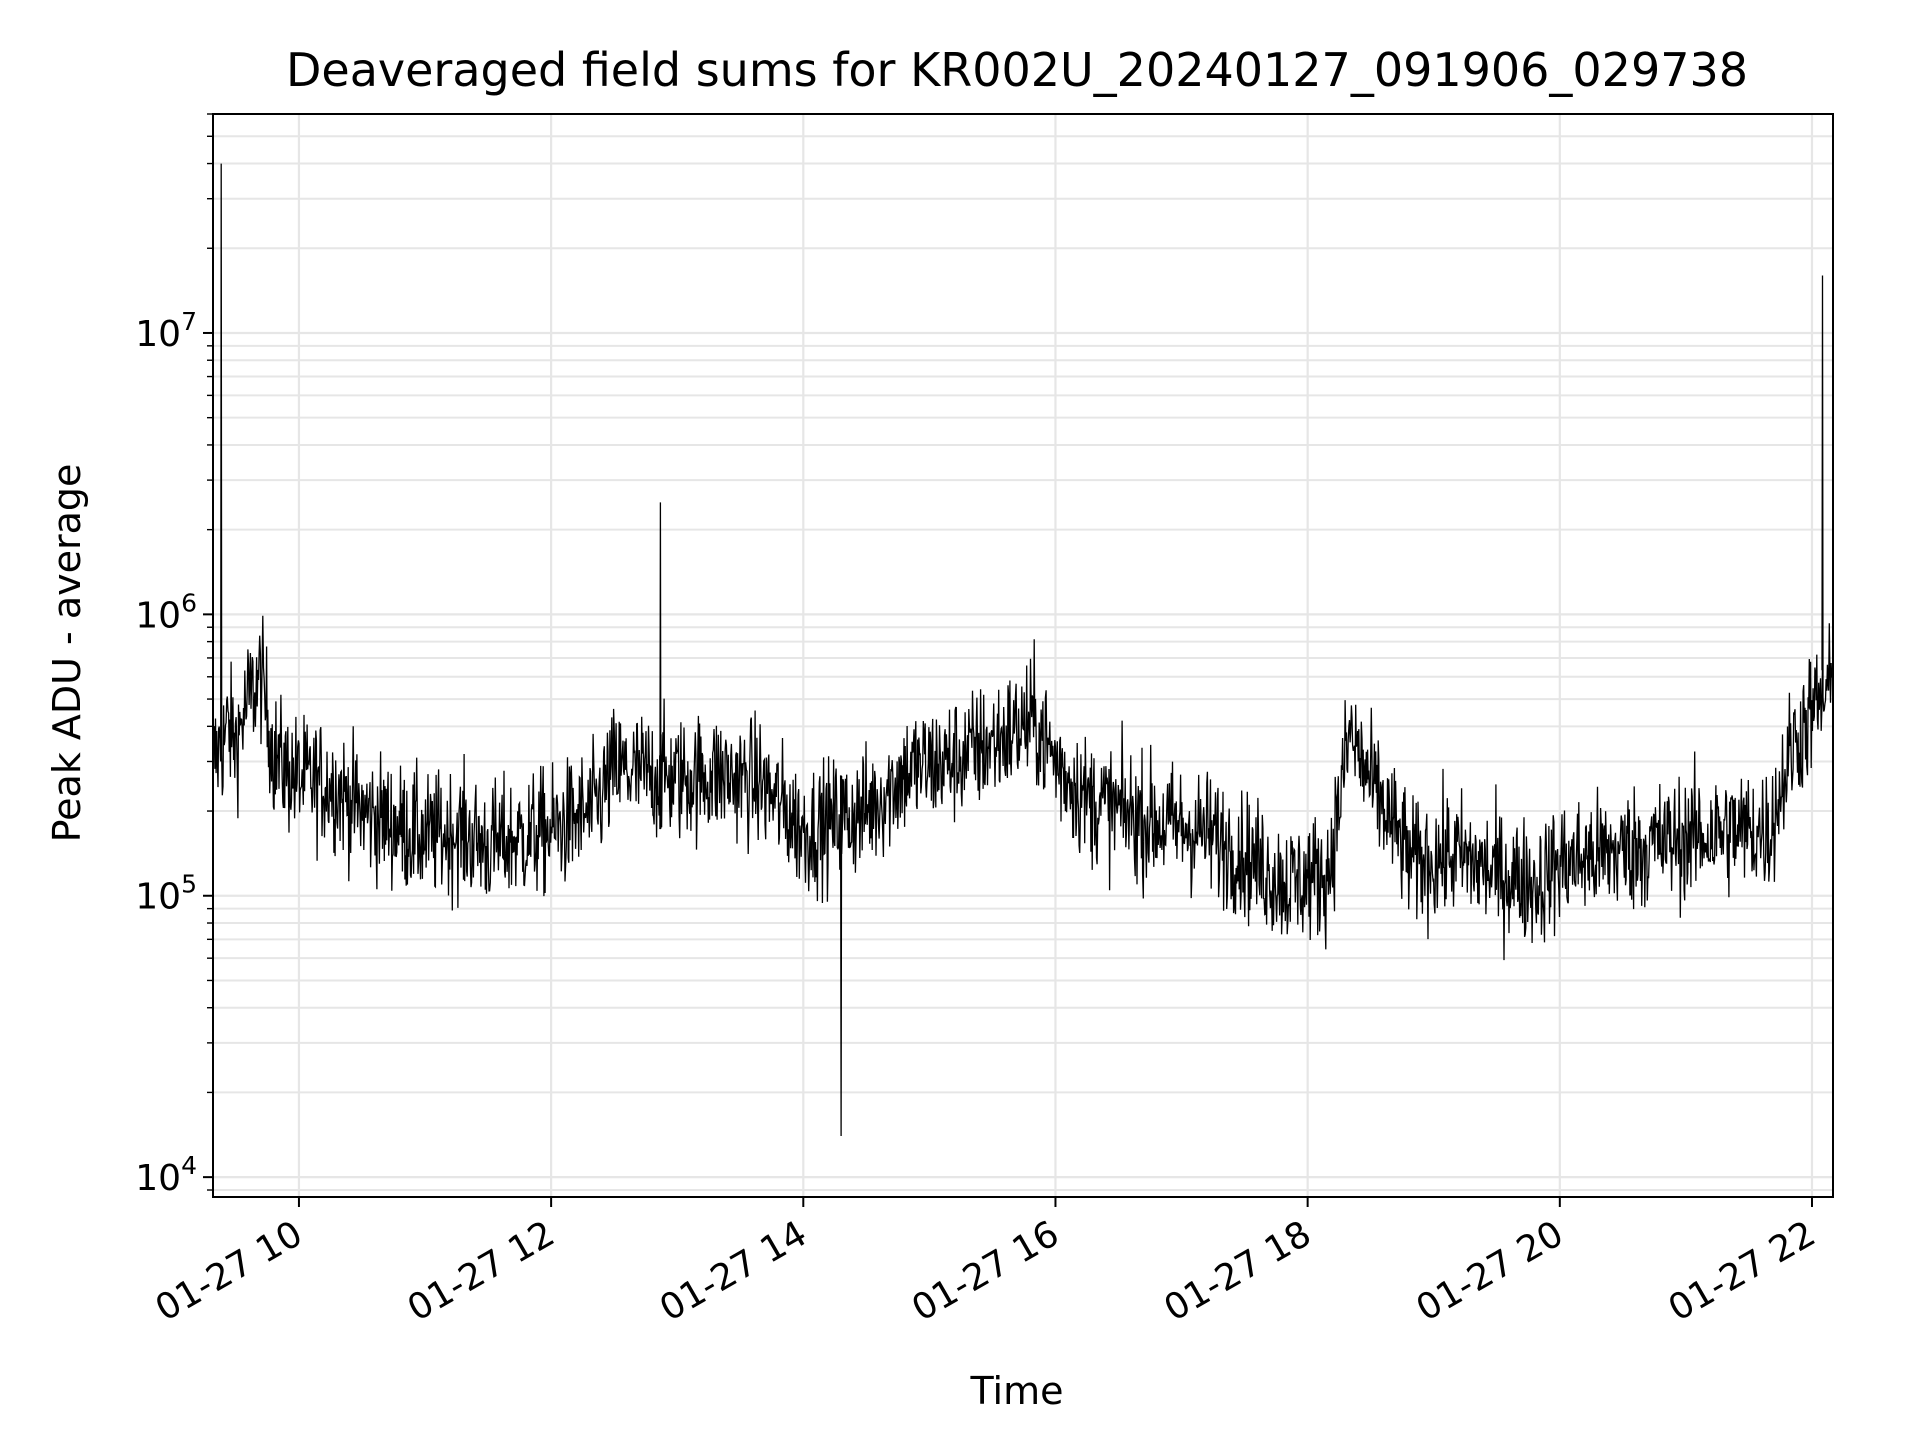  I want to click on x-axis-label: Time, so click(1017, 1391).